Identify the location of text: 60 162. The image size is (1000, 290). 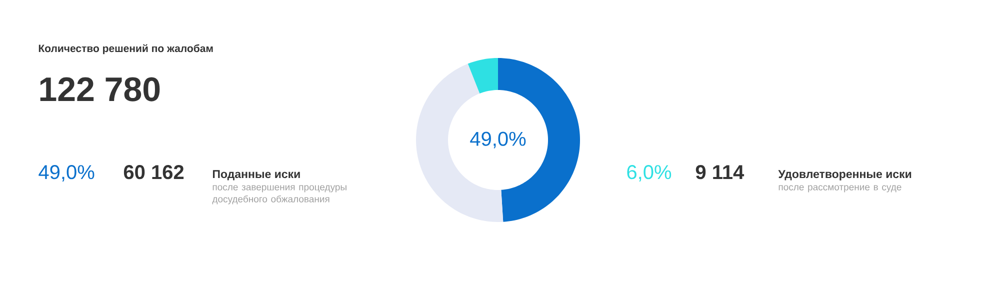
(154, 172).